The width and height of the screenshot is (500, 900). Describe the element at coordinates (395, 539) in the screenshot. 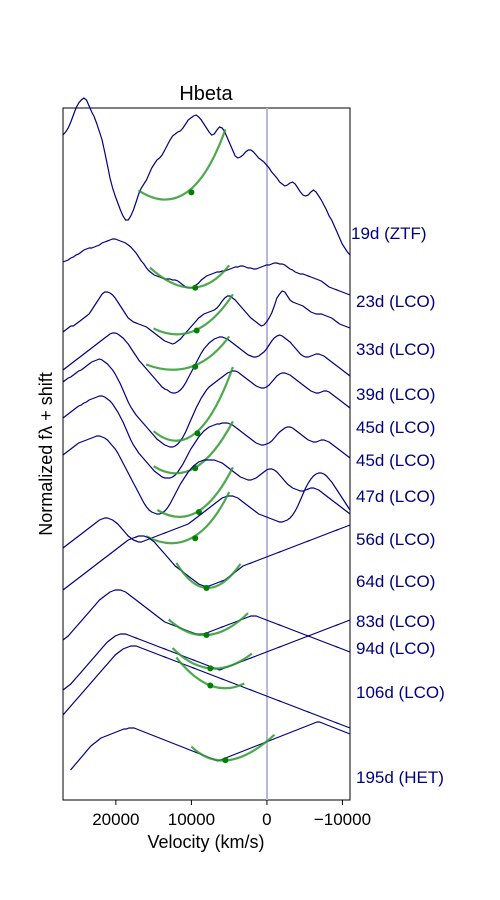

I see `spectrum-label: 56d (LCO)` at that location.